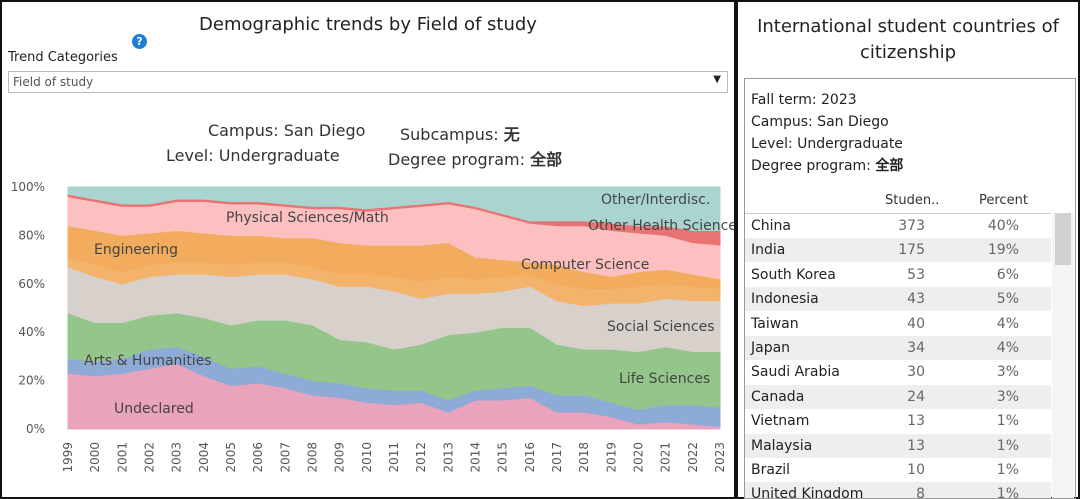 The height and width of the screenshot is (499, 1080). What do you see at coordinates (503, 457) in the screenshot?
I see `x-tick-label: 2015` at bounding box center [503, 457].